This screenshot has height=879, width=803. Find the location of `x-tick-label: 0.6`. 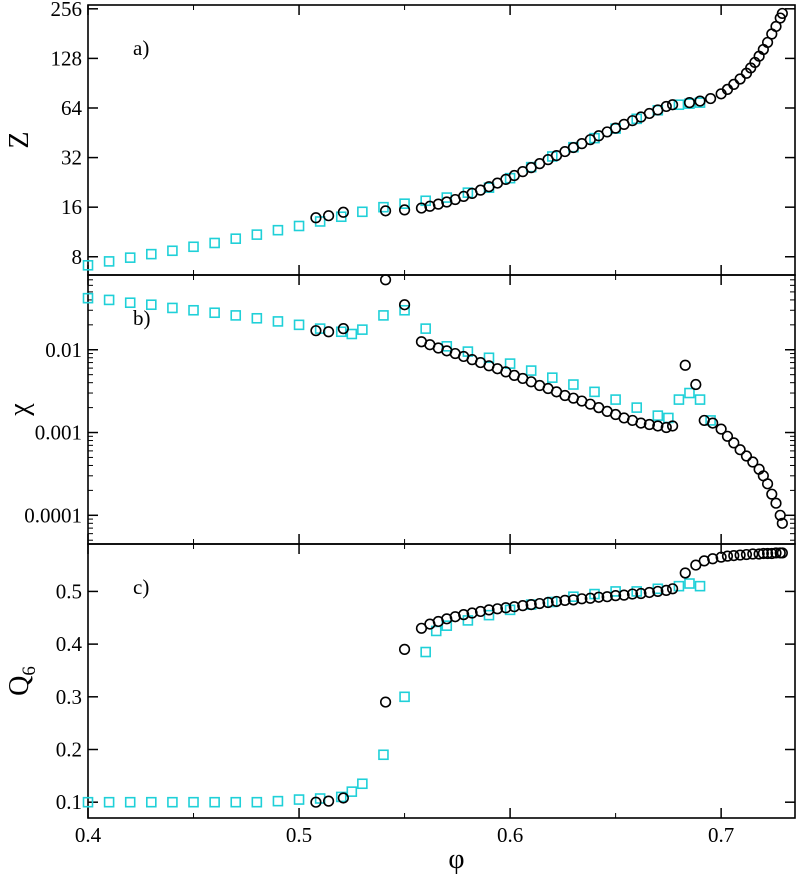

x-tick-label: 0.6 is located at coordinates (510, 835).